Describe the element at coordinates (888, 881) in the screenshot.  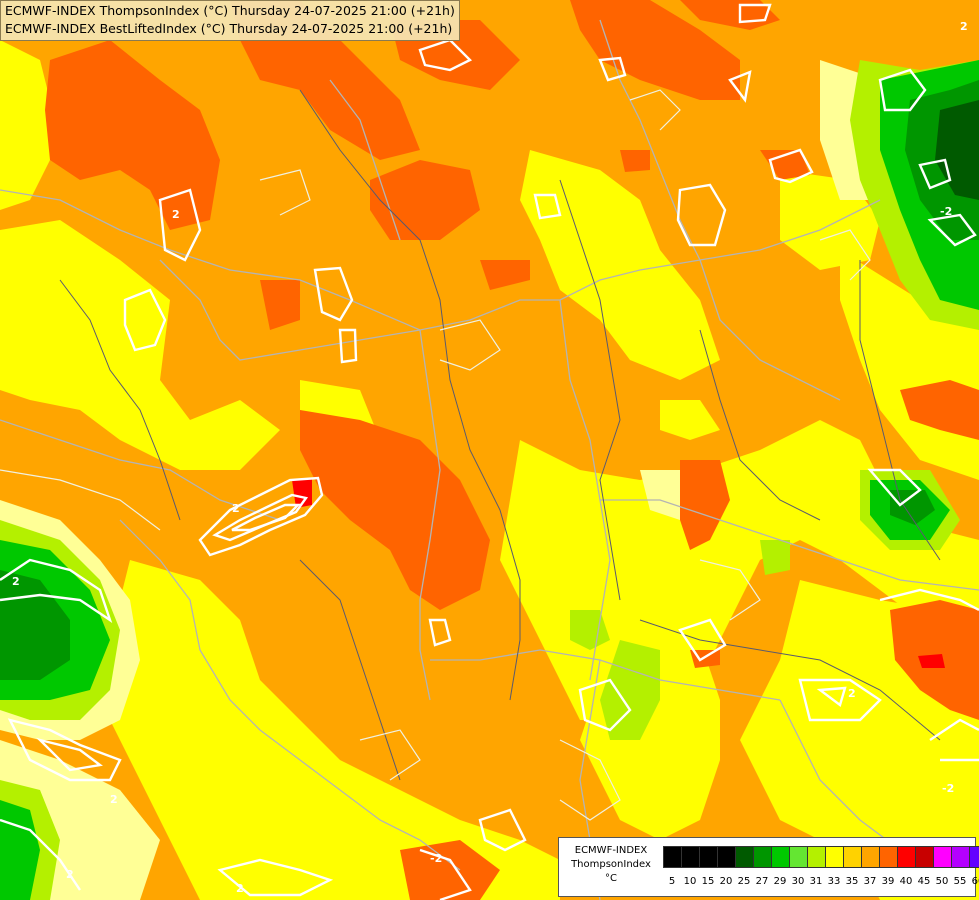
I see `legend-tick-label: 39` at that location.